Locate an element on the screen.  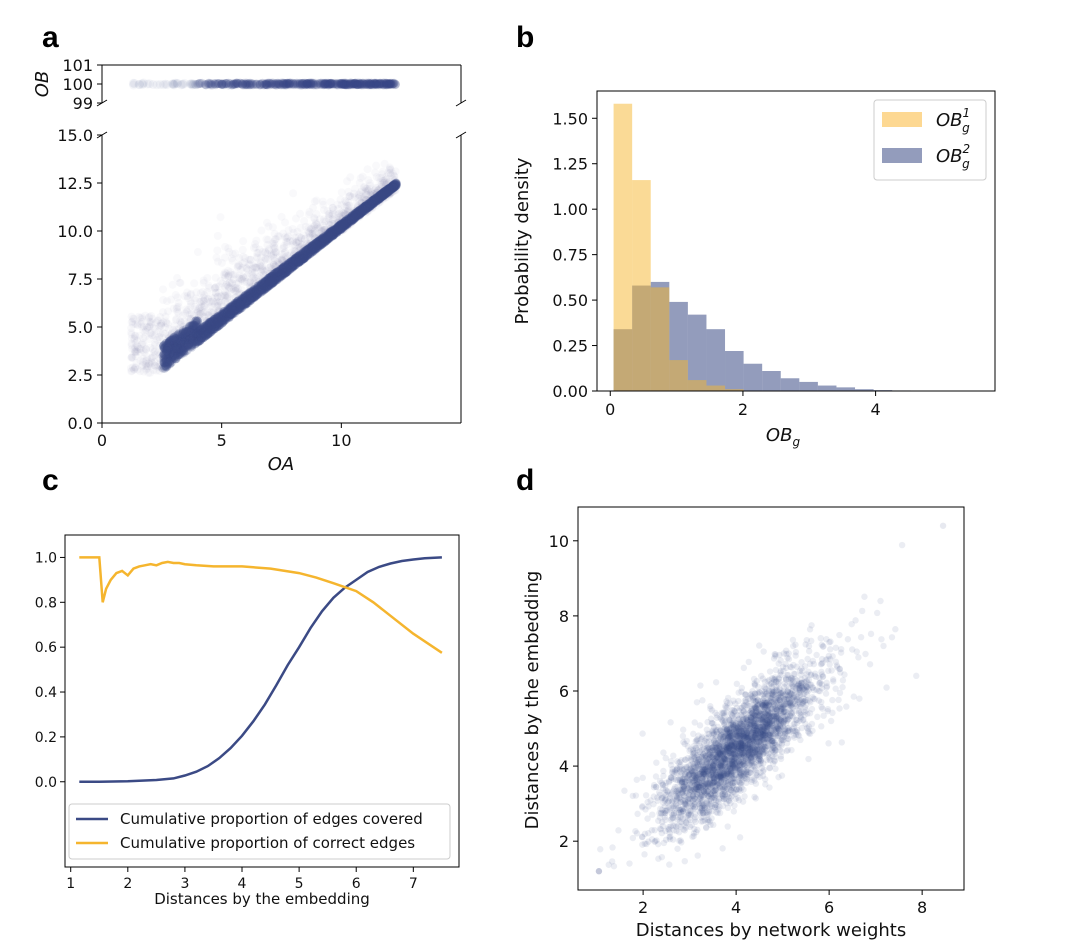
y-tick-label: 15.0 is located at coordinates (75, 135).